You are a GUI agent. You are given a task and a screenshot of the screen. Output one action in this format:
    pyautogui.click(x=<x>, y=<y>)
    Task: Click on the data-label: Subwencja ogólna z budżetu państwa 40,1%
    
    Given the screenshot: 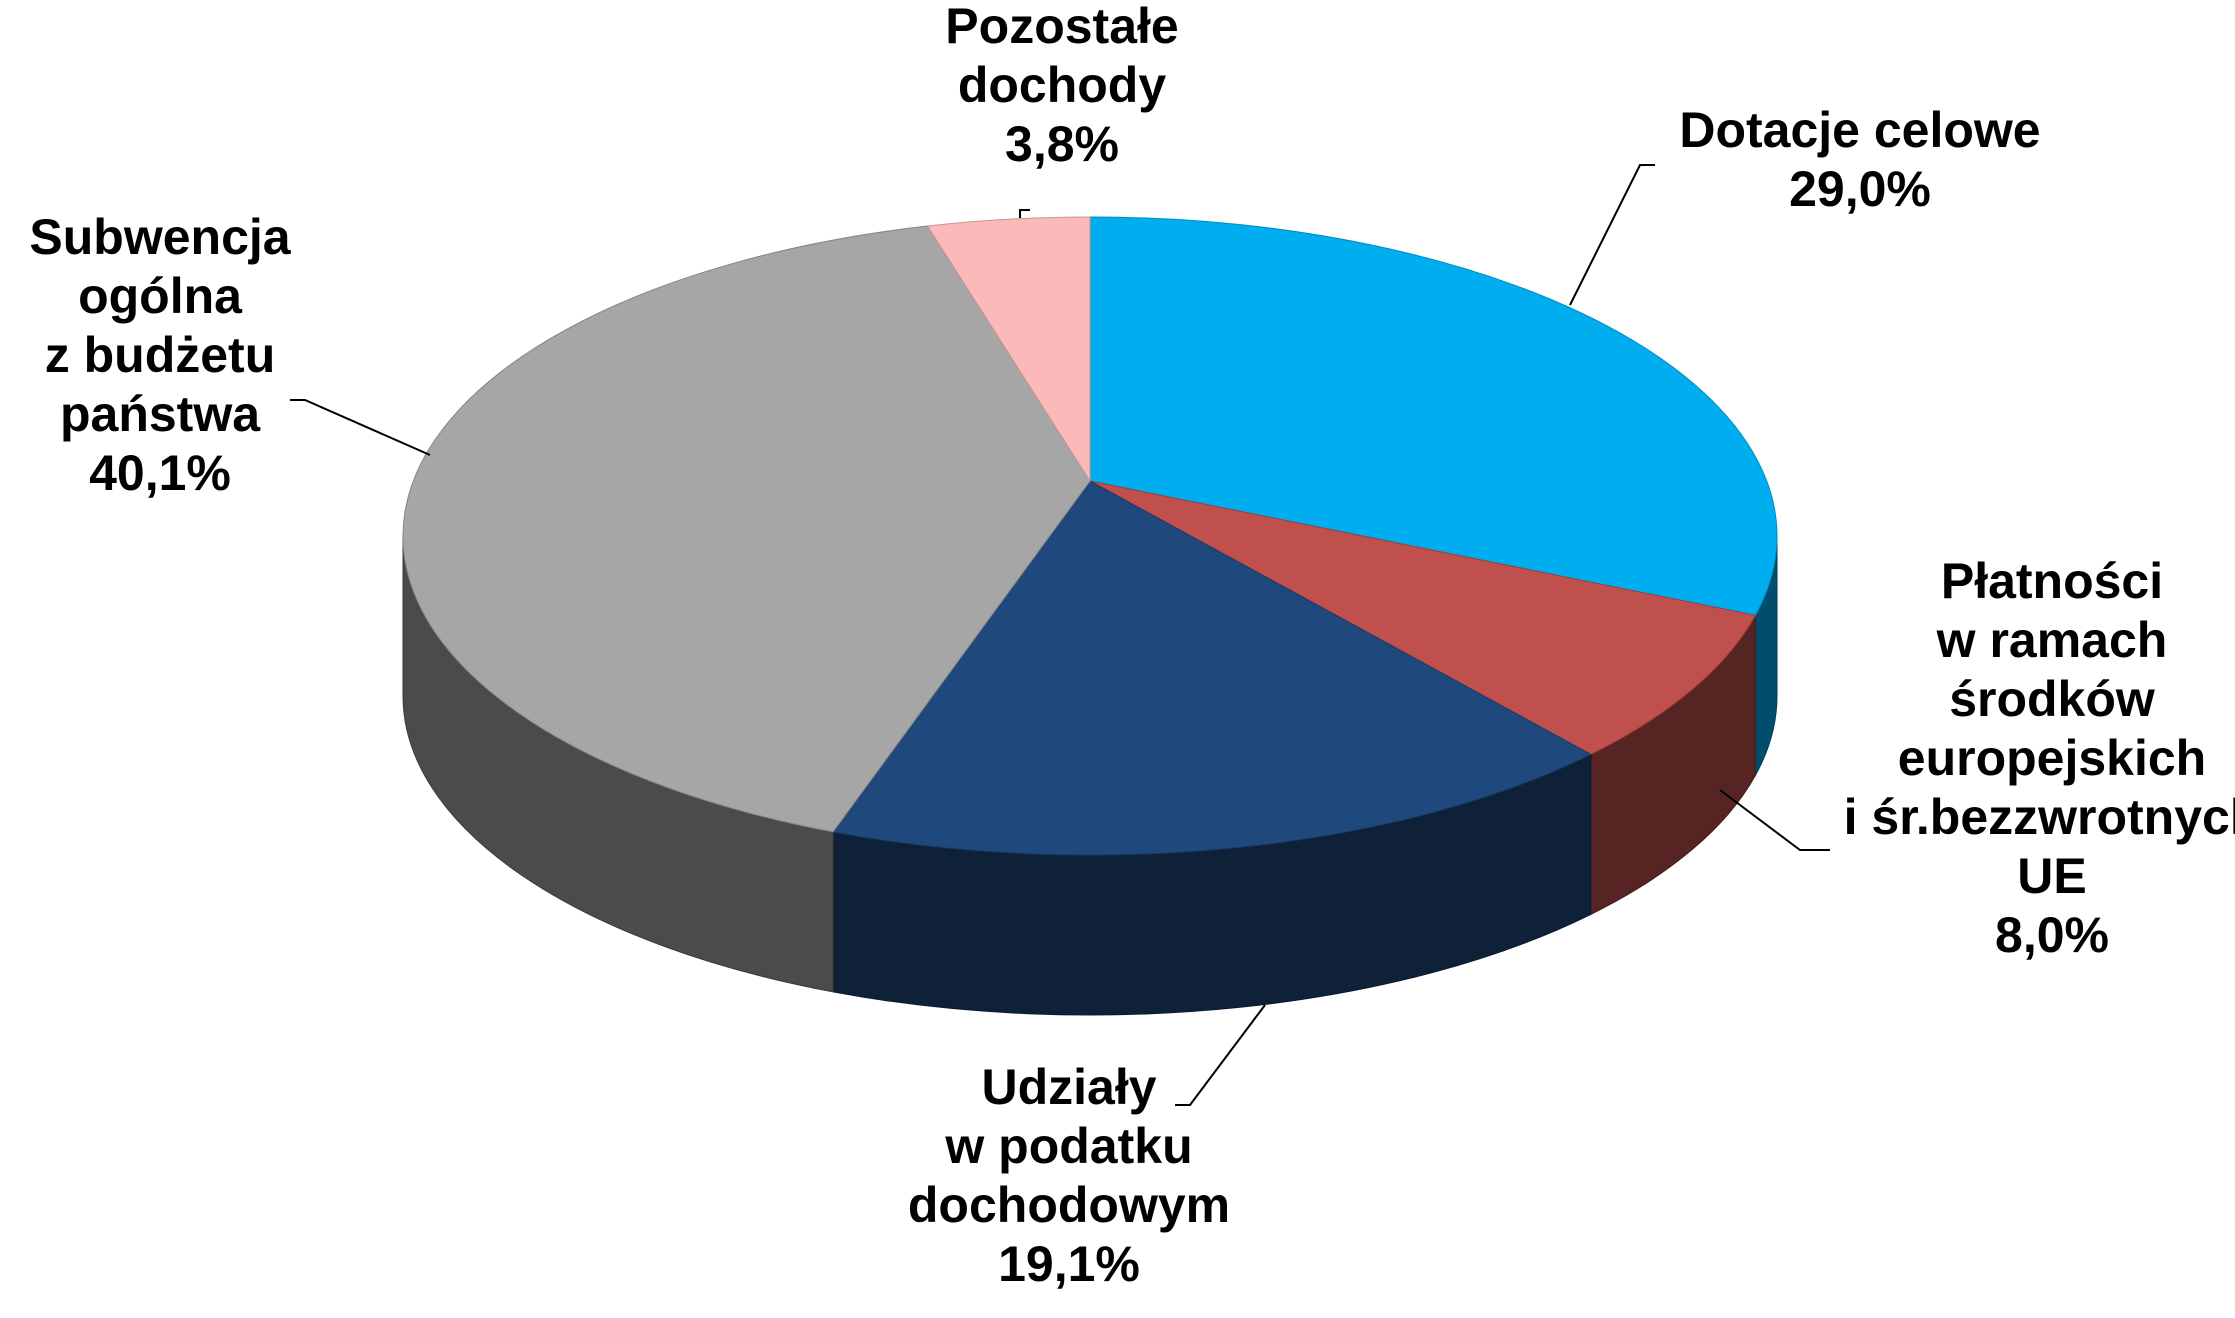 What is the action you would take?
    pyautogui.click(x=160, y=355)
    